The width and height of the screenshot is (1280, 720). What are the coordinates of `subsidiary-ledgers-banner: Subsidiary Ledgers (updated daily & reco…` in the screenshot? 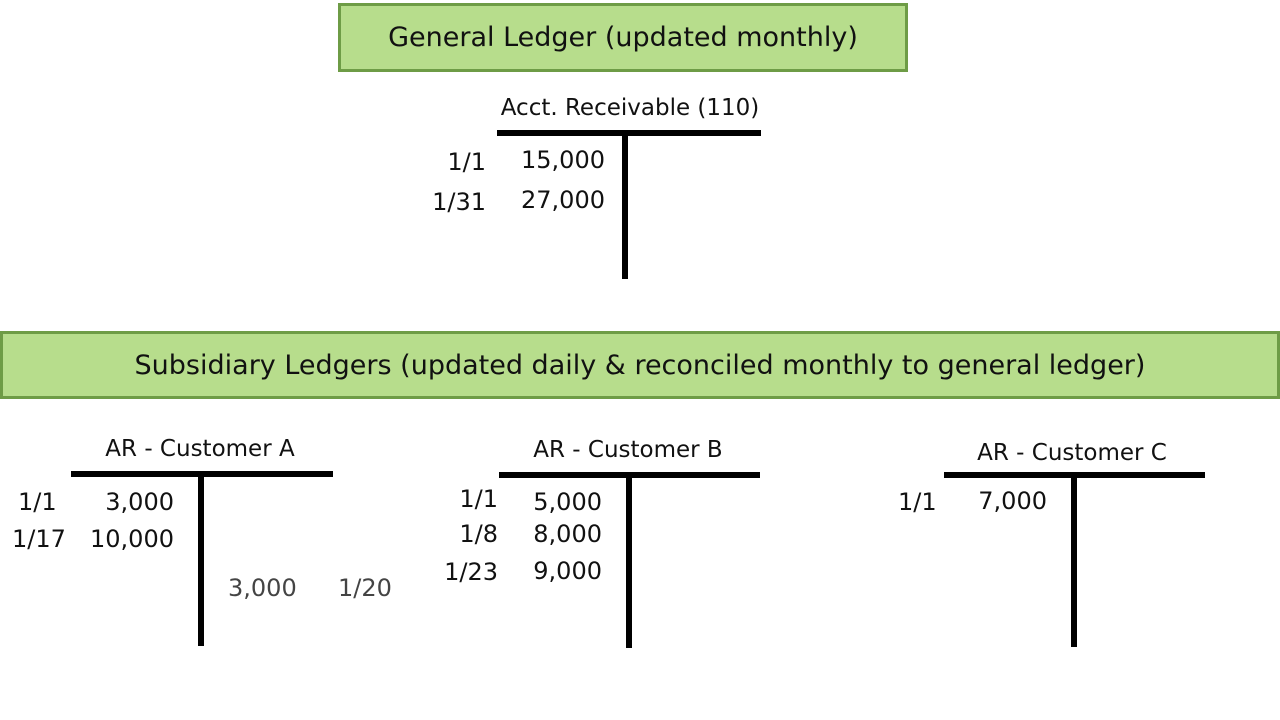 It's located at (640, 365).